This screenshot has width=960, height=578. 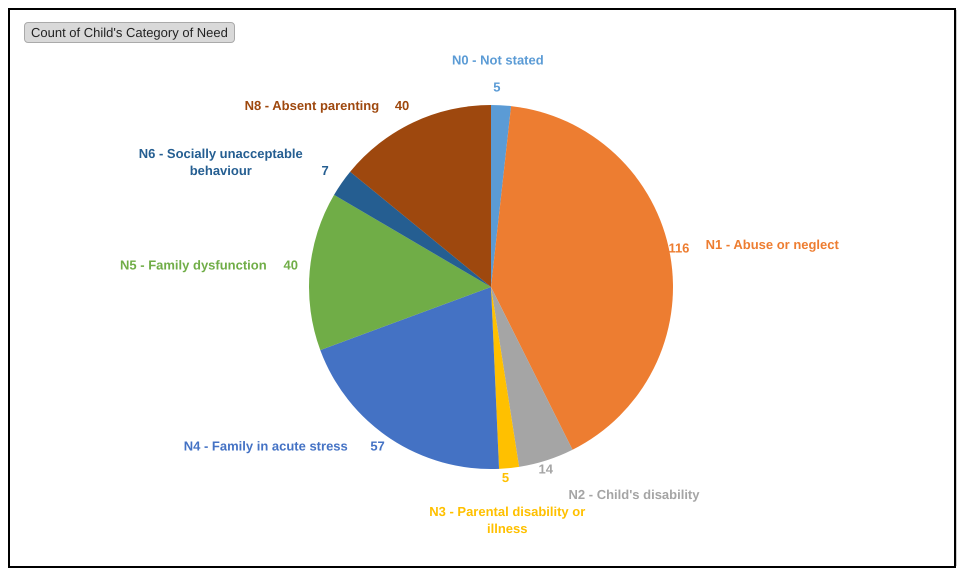 I want to click on data-label: 116, so click(x=679, y=248).